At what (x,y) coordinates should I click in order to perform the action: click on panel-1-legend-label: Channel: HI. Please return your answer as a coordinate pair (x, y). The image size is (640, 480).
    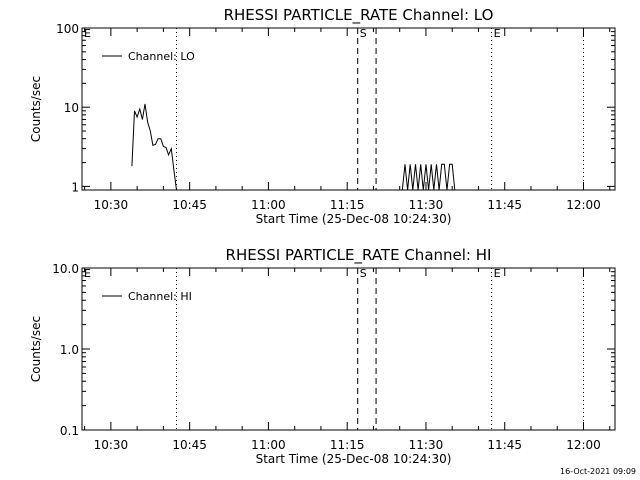
    Looking at the image, I should click on (160, 296).